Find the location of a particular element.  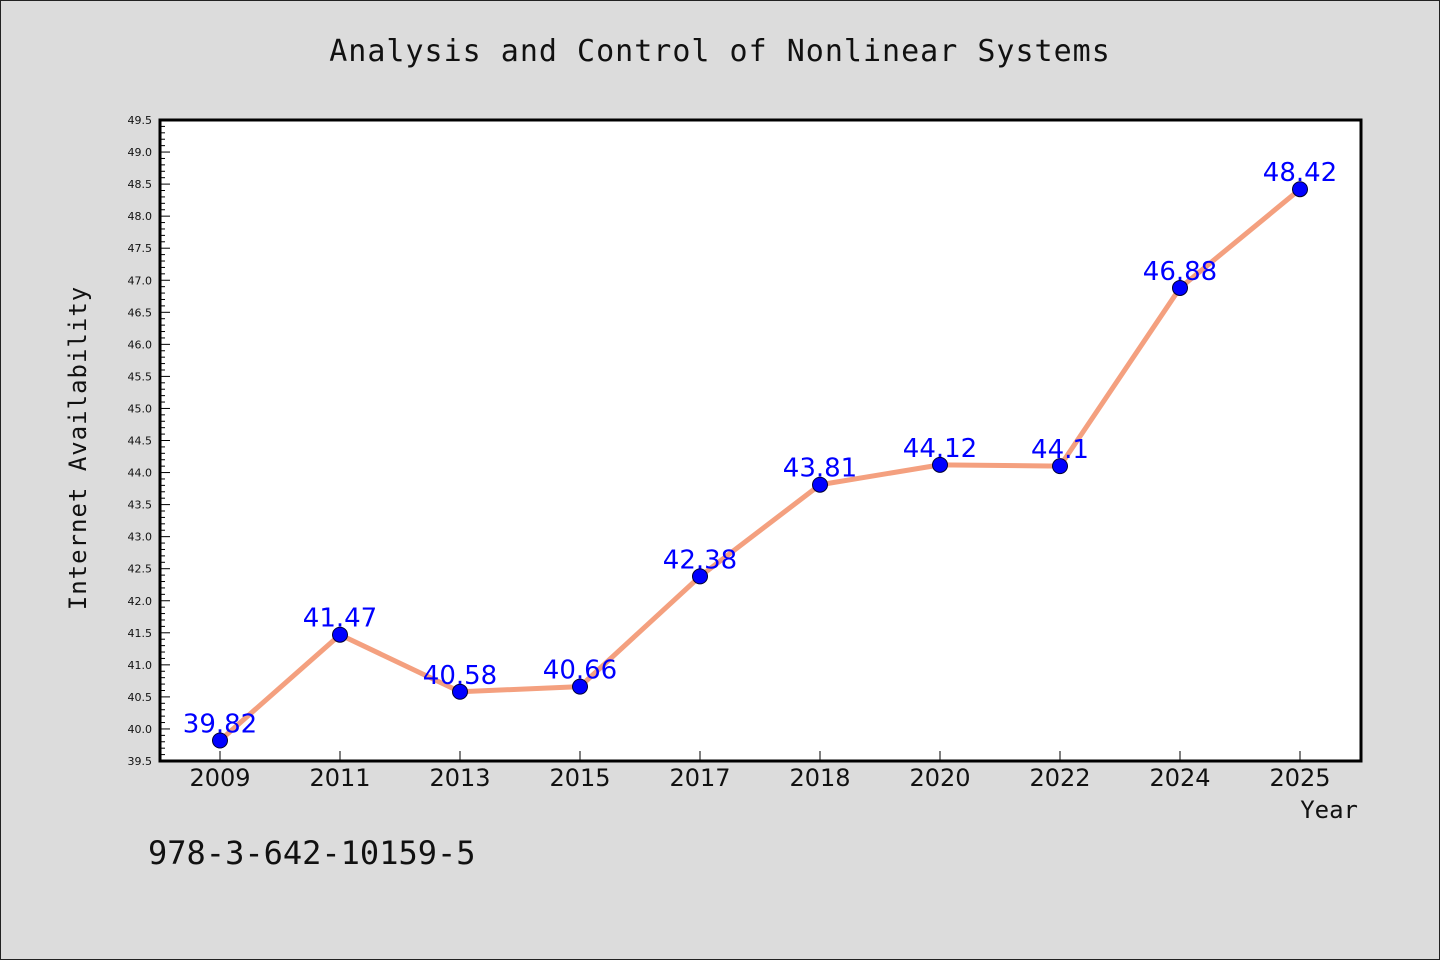

y-tick-label: 43.0 is located at coordinates (140, 537).